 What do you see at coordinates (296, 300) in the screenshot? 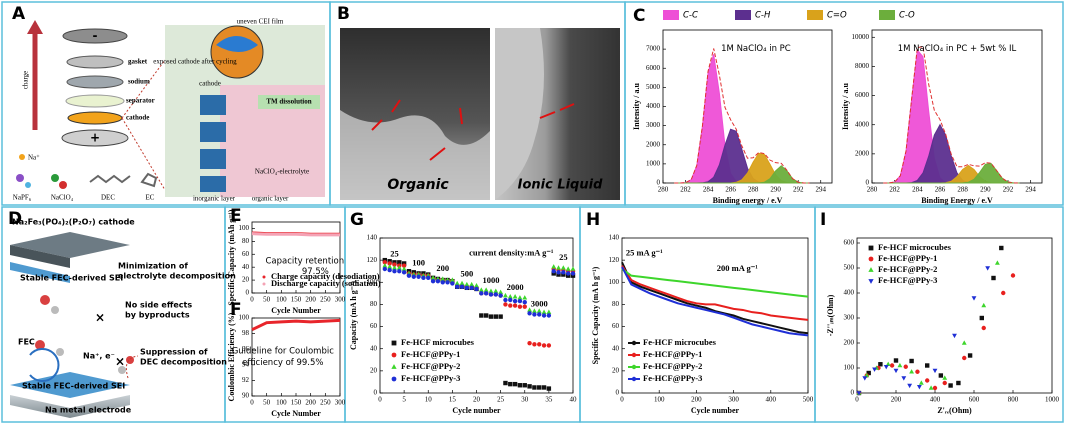
I see `x-tick-label: 150` at bounding box center [296, 300].